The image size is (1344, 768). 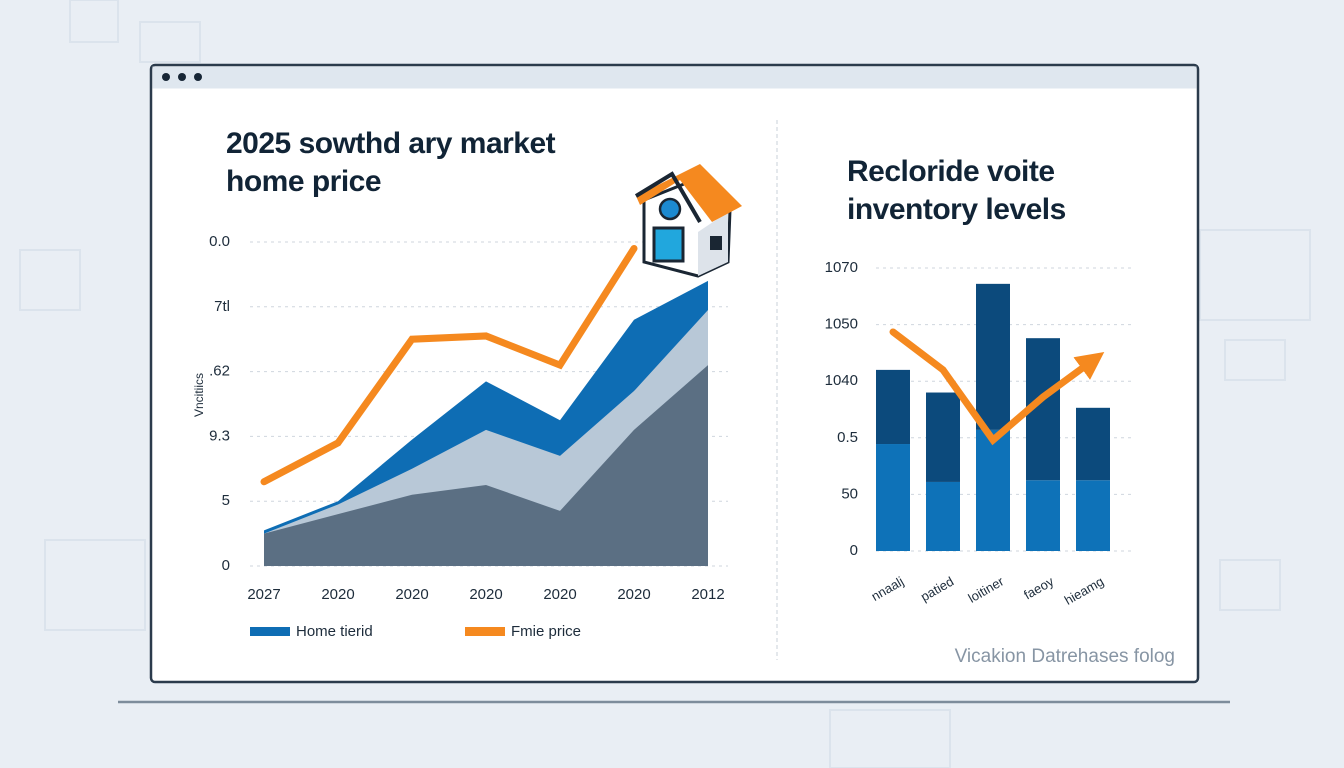 I want to click on y-tick-label: 0.0, so click(x=219, y=241).